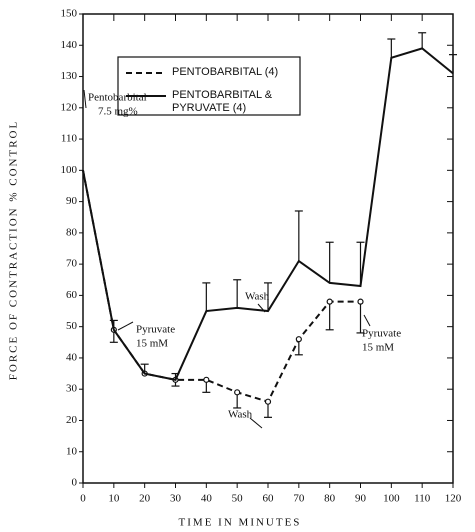 This screenshot has height=532, width=475. What do you see at coordinates (69, 170) in the screenshot?
I see `y-tick-label: 100` at bounding box center [69, 170].